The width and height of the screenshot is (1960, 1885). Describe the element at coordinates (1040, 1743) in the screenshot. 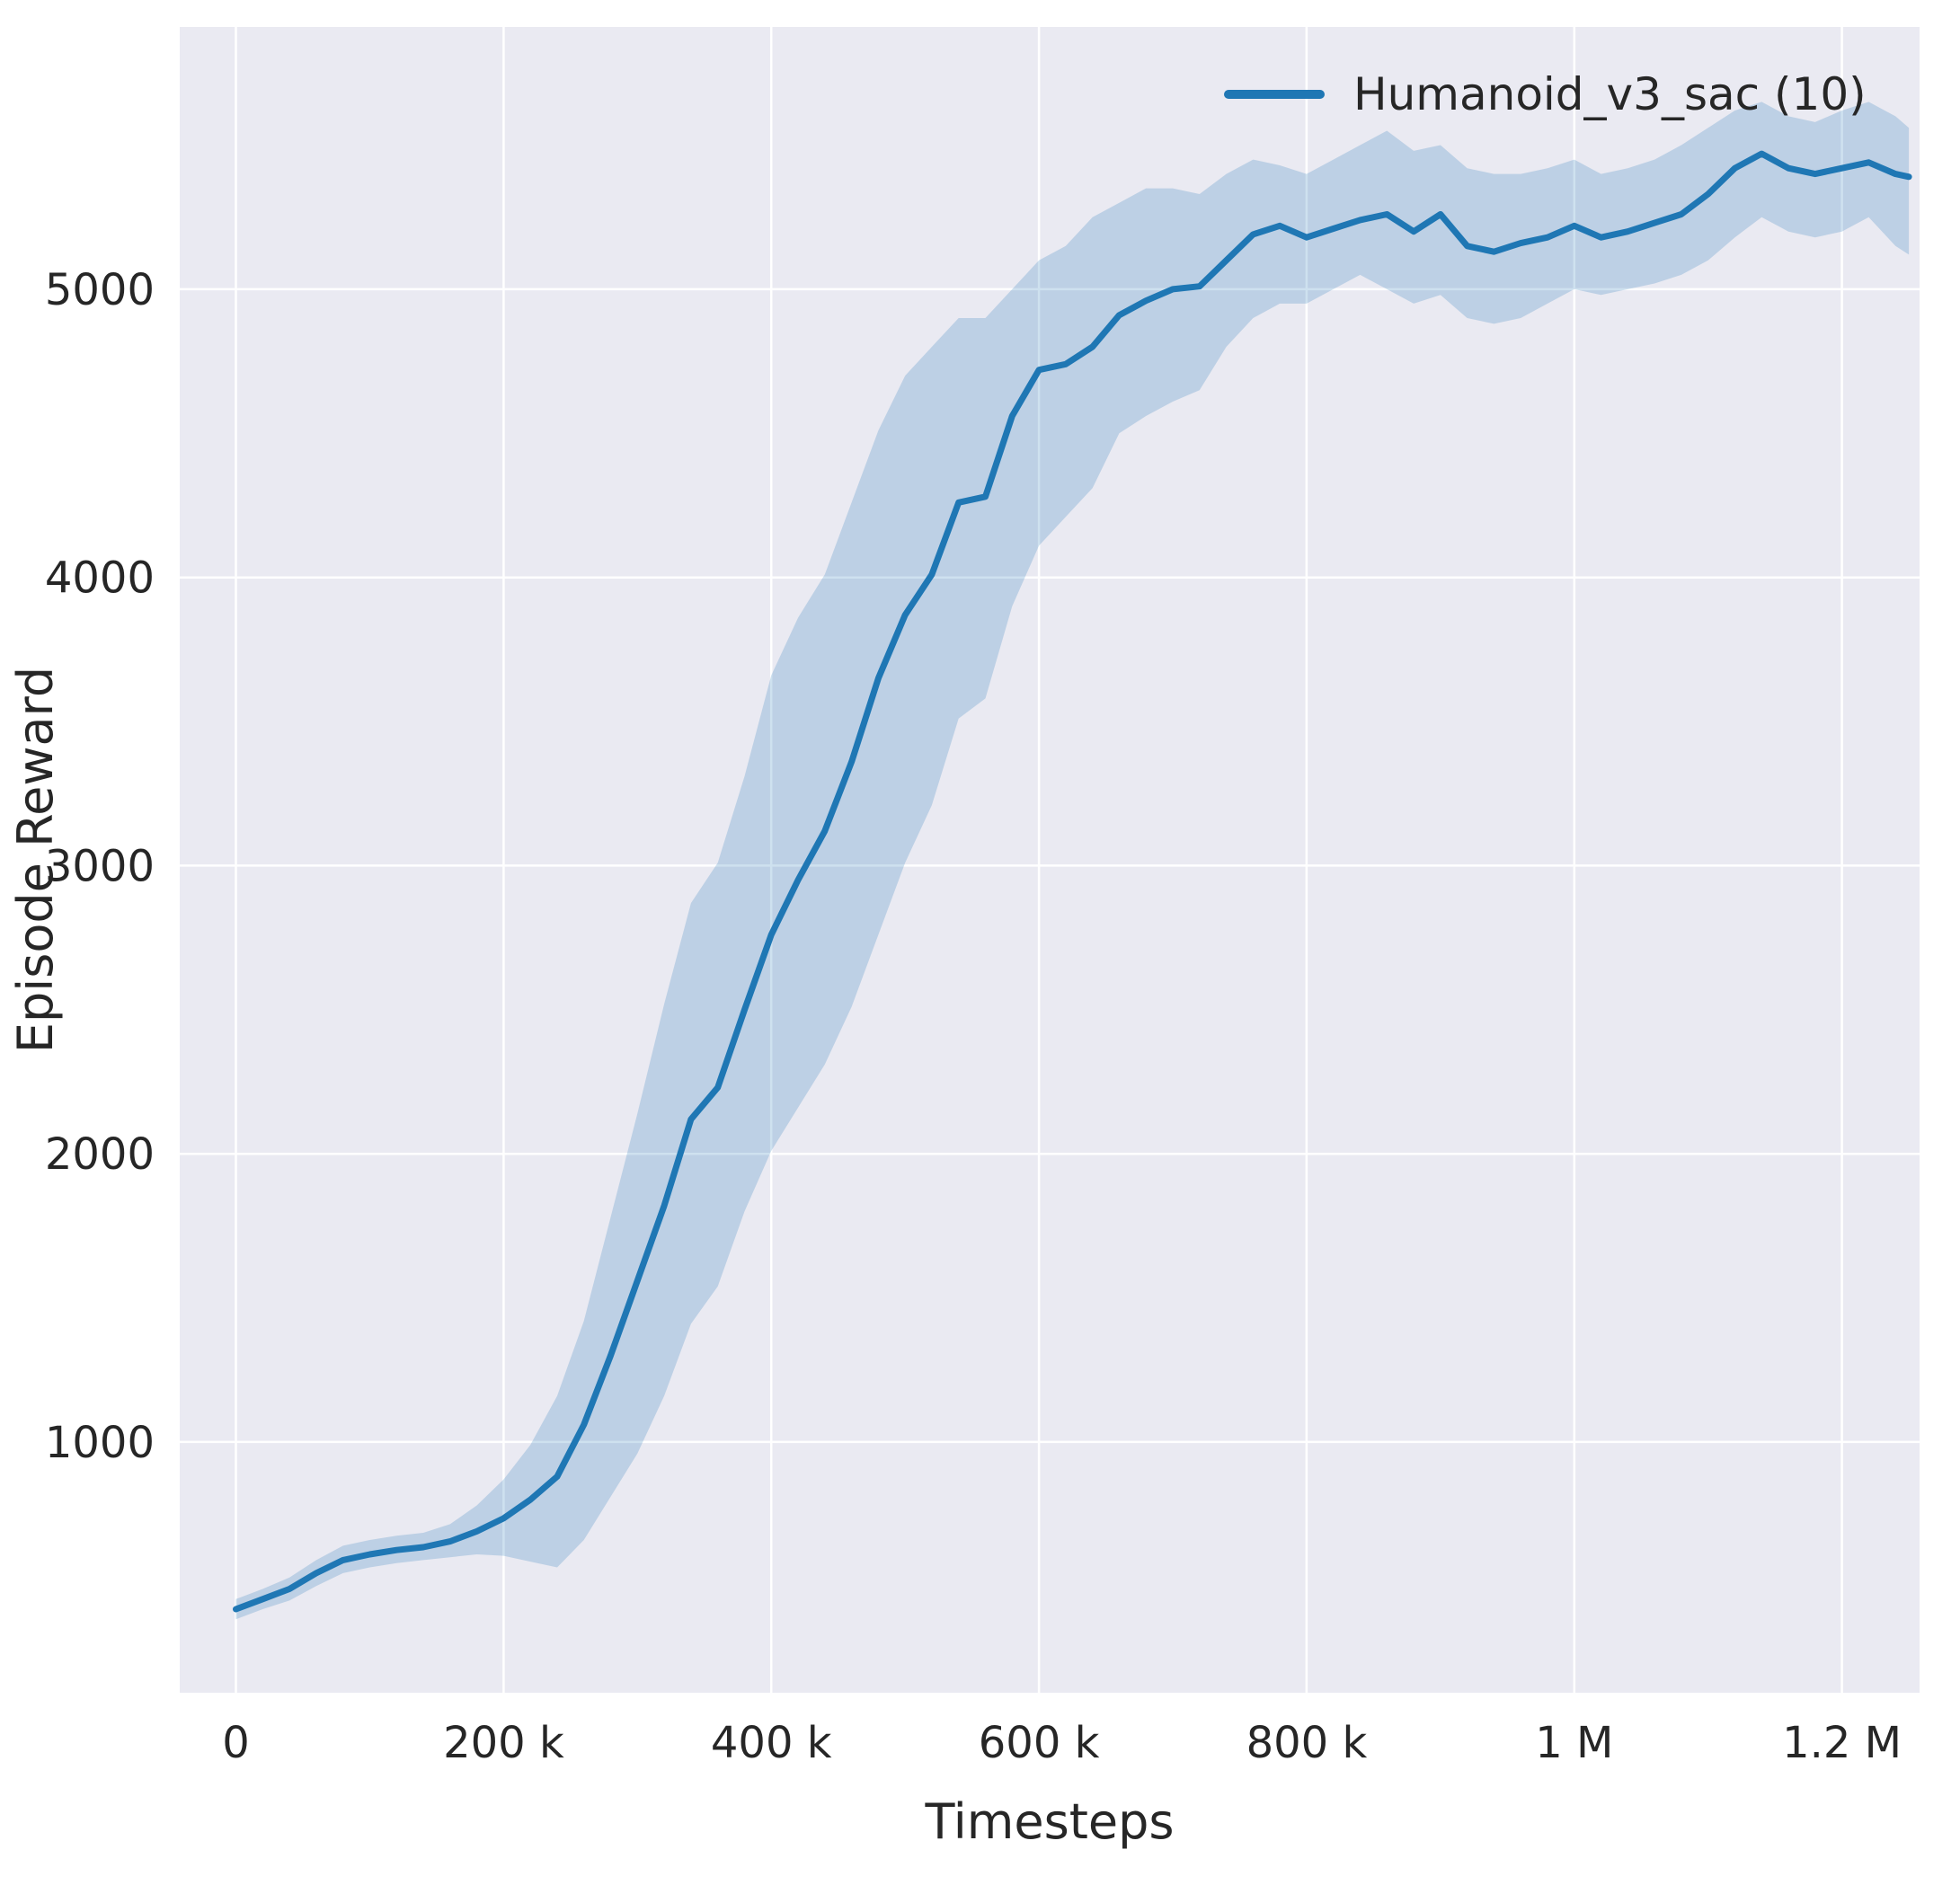

I see `x-tick-label: 600 k` at that location.